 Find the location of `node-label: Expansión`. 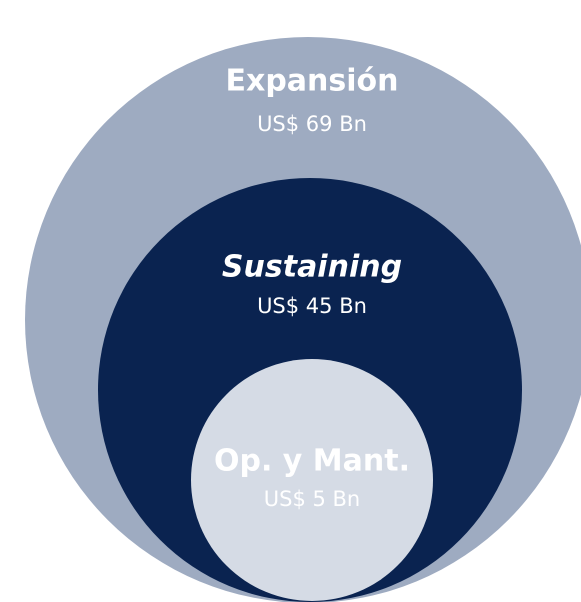

node-label: Expansión is located at coordinates (311, 81).